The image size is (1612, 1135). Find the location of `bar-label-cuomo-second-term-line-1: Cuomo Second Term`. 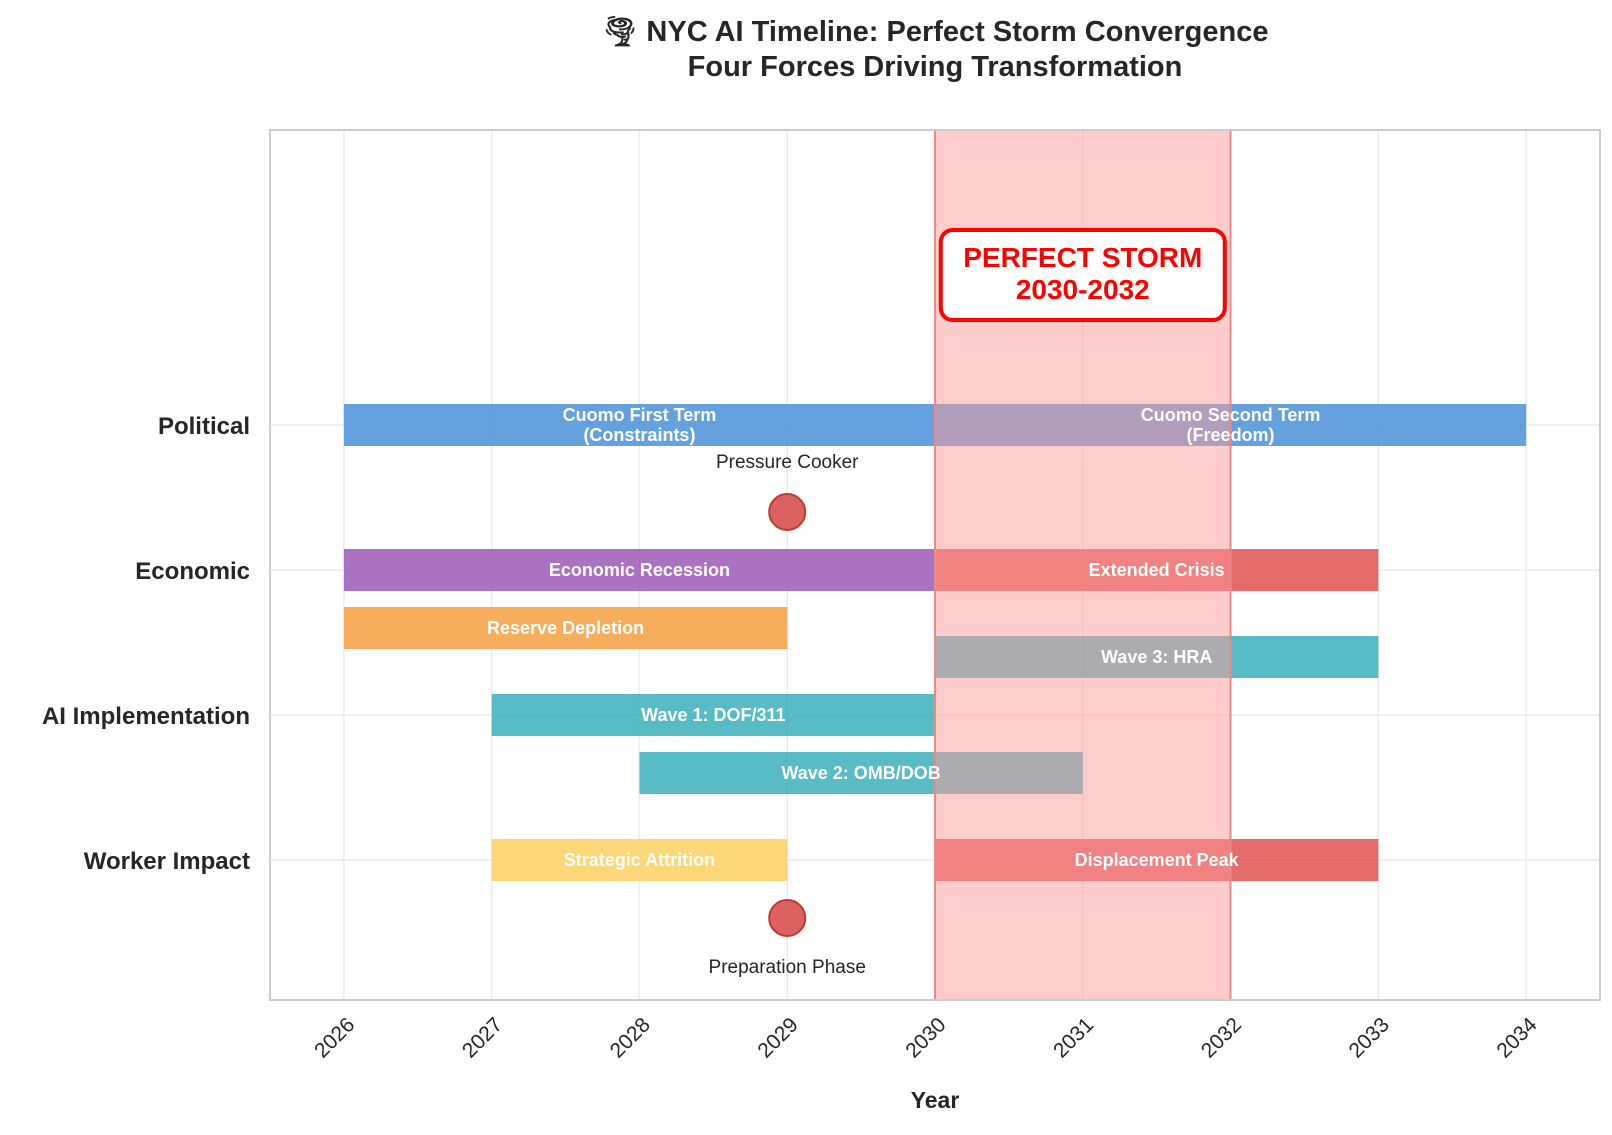

bar-label-cuomo-second-term-line-1: Cuomo Second Term is located at coordinates (1231, 415).